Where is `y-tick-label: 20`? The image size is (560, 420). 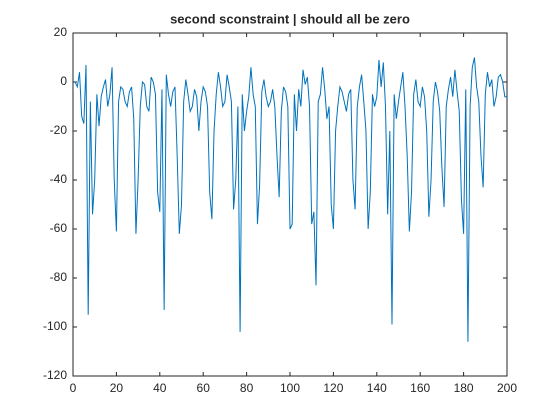 y-tick-label: 20 is located at coordinates (61, 32).